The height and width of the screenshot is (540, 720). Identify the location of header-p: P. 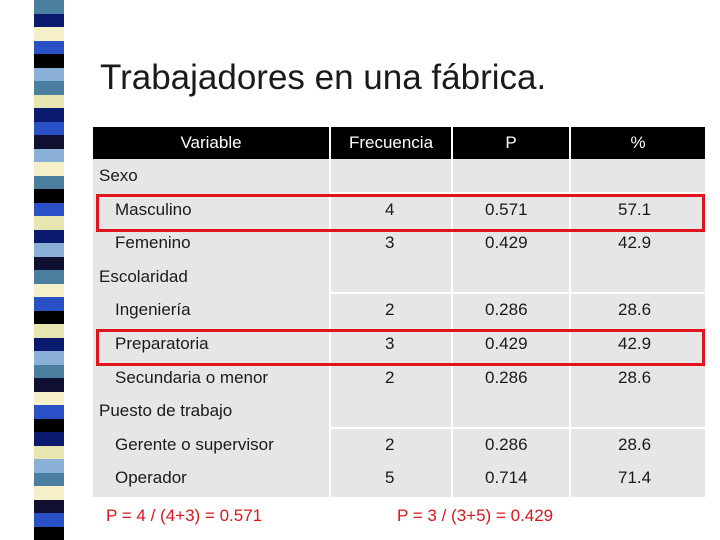
(511, 143).